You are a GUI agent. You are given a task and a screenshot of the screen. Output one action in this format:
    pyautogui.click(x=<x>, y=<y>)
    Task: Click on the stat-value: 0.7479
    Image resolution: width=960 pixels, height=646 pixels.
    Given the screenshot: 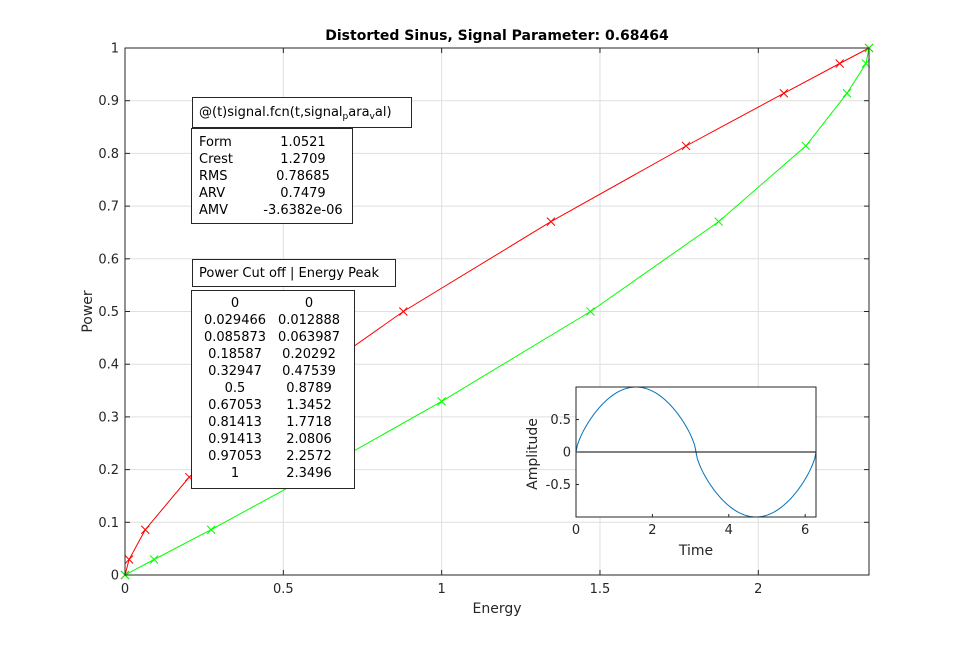 What is the action you would take?
    pyautogui.click(x=303, y=193)
    